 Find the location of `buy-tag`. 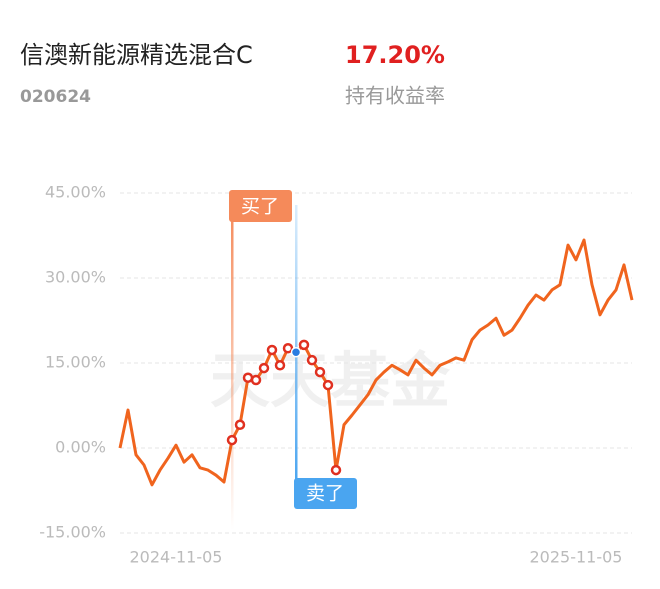

buy-tag is located at coordinates (260, 206).